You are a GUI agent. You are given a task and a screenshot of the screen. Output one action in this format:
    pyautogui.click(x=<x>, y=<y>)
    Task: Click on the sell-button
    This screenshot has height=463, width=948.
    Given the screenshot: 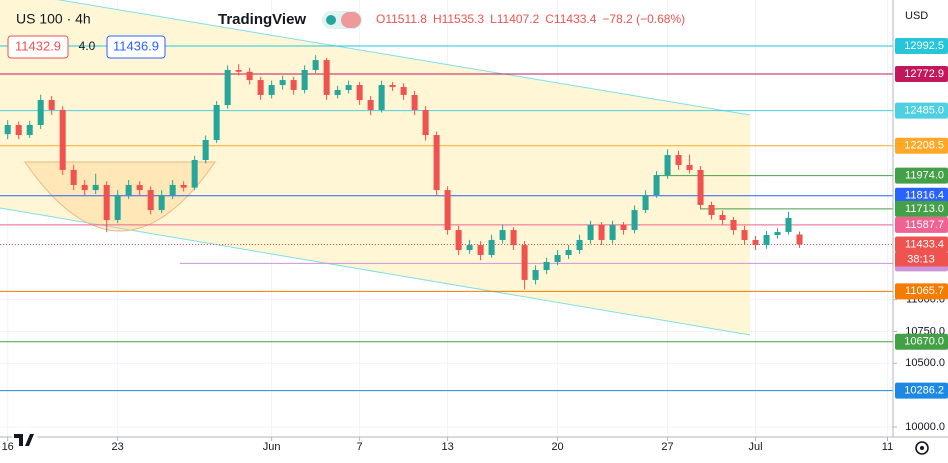 What is the action you would take?
    pyautogui.click(x=38, y=47)
    